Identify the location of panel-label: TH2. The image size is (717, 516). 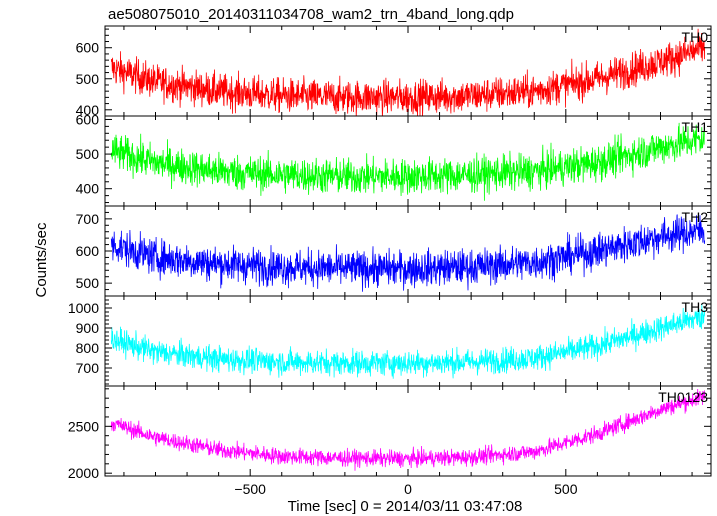
(695, 217).